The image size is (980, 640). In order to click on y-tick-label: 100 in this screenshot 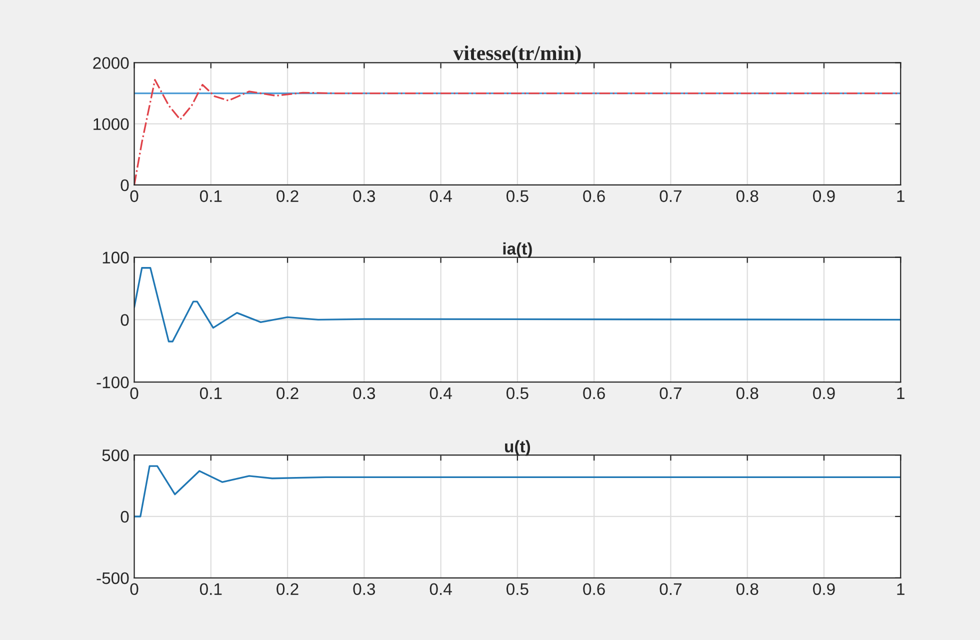, I will do `click(115, 258)`.